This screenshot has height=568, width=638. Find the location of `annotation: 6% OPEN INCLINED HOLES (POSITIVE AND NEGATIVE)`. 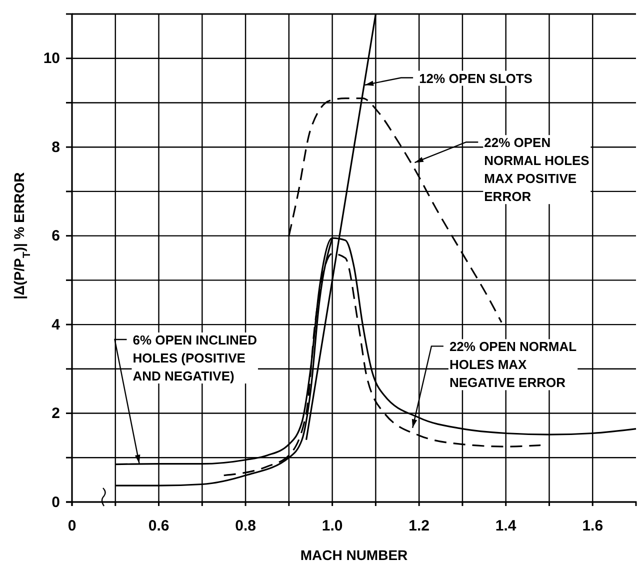

annotation: 6% OPEN INCLINED HOLES (POSITIVE AND NEGATIVE) is located at coordinates (194, 358).